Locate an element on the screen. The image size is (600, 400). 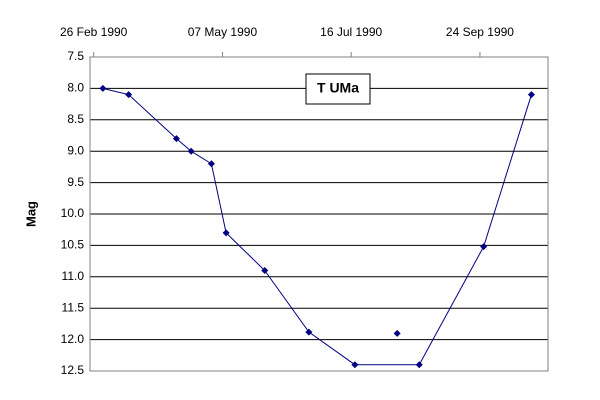
y-tick-label: 12.5 is located at coordinates (73, 370).